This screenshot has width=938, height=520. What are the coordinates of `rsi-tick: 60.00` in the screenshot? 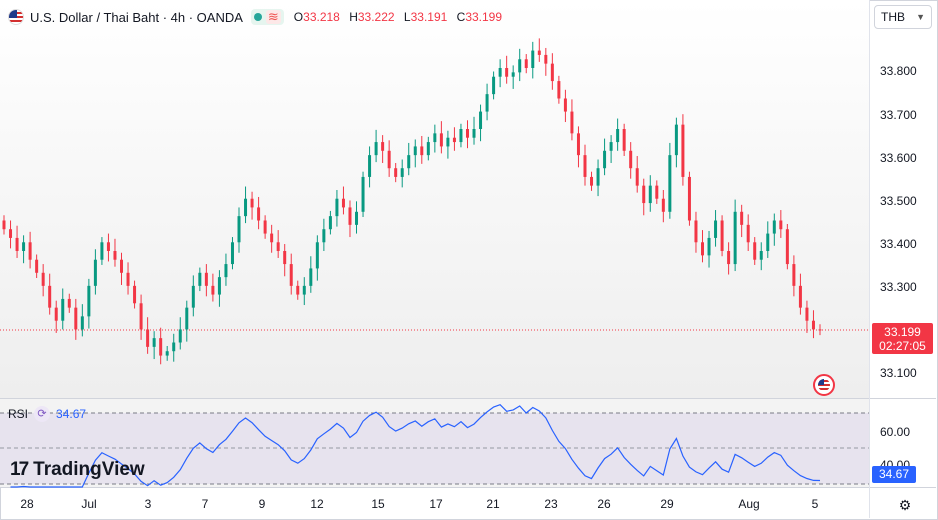 It's located at (895, 432).